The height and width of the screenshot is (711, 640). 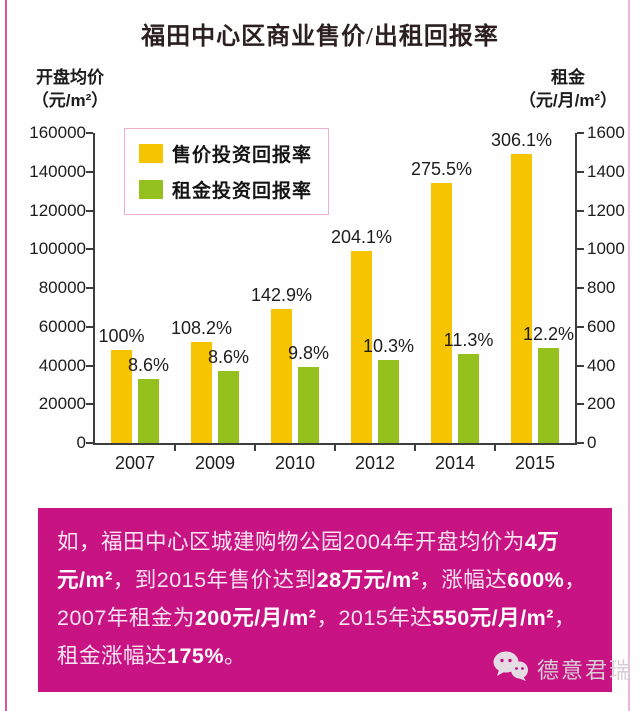 I want to click on note-bold-segment: 4万元/m², so click(x=308, y=561).